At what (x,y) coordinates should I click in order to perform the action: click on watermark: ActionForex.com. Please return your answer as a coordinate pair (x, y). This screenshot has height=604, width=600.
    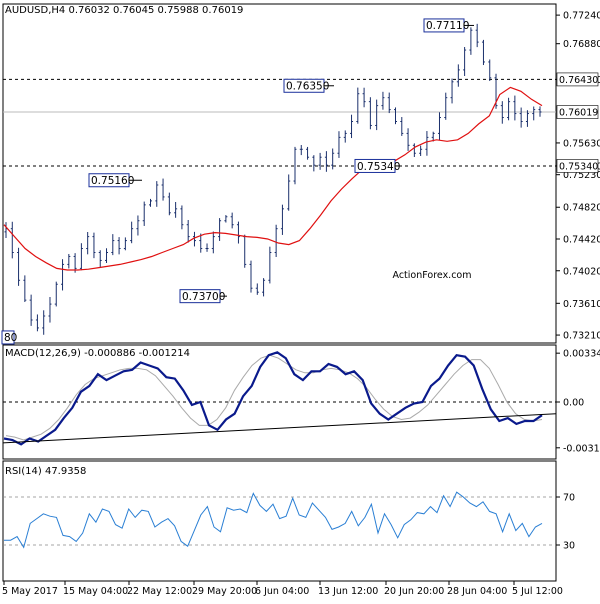
    Looking at the image, I should click on (432, 275).